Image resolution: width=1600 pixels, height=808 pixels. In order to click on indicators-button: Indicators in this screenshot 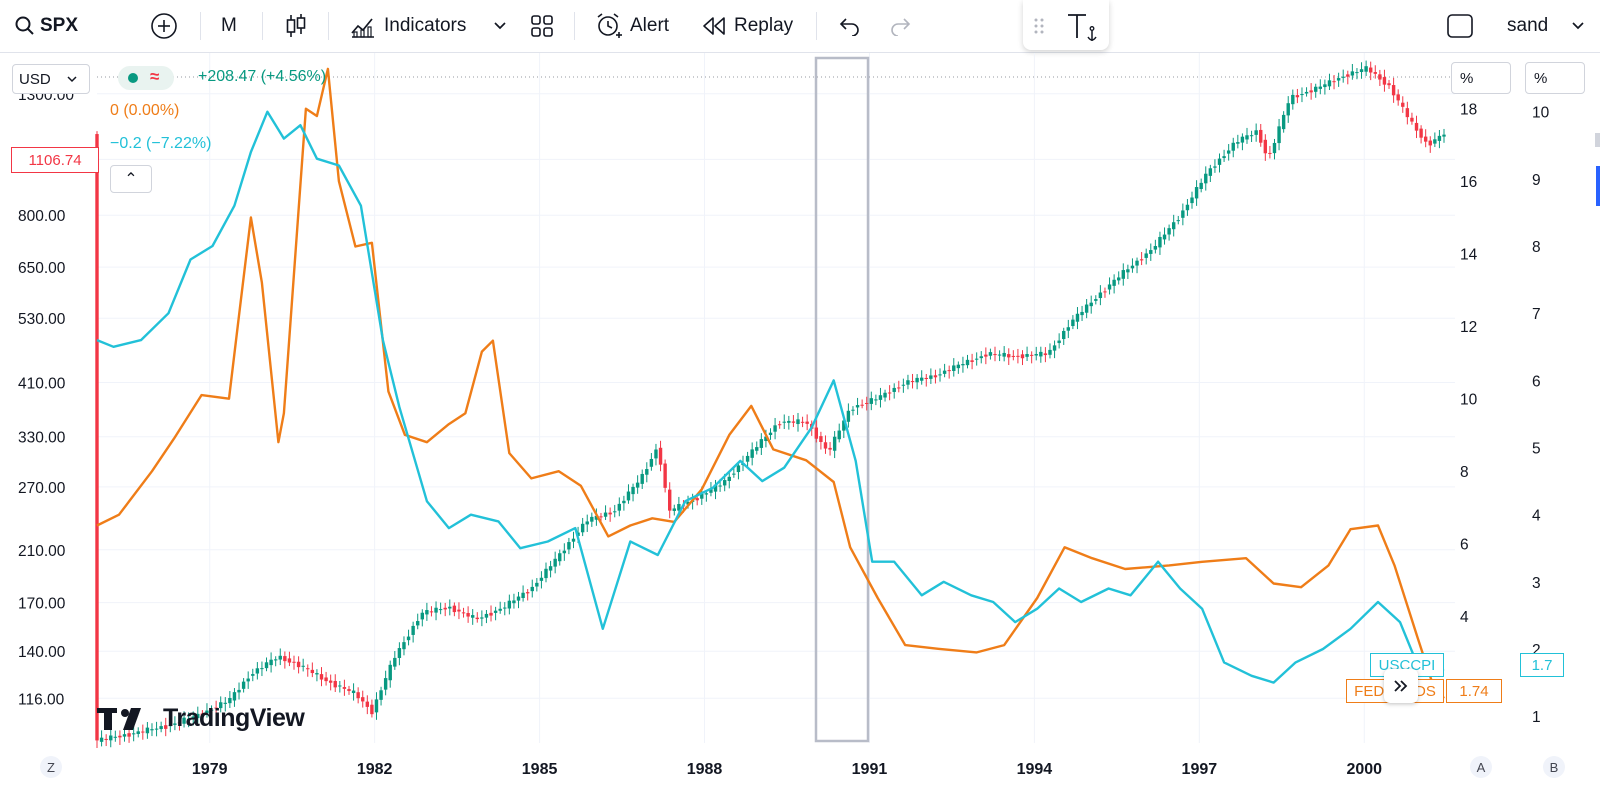, I will do `click(408, 26)`.